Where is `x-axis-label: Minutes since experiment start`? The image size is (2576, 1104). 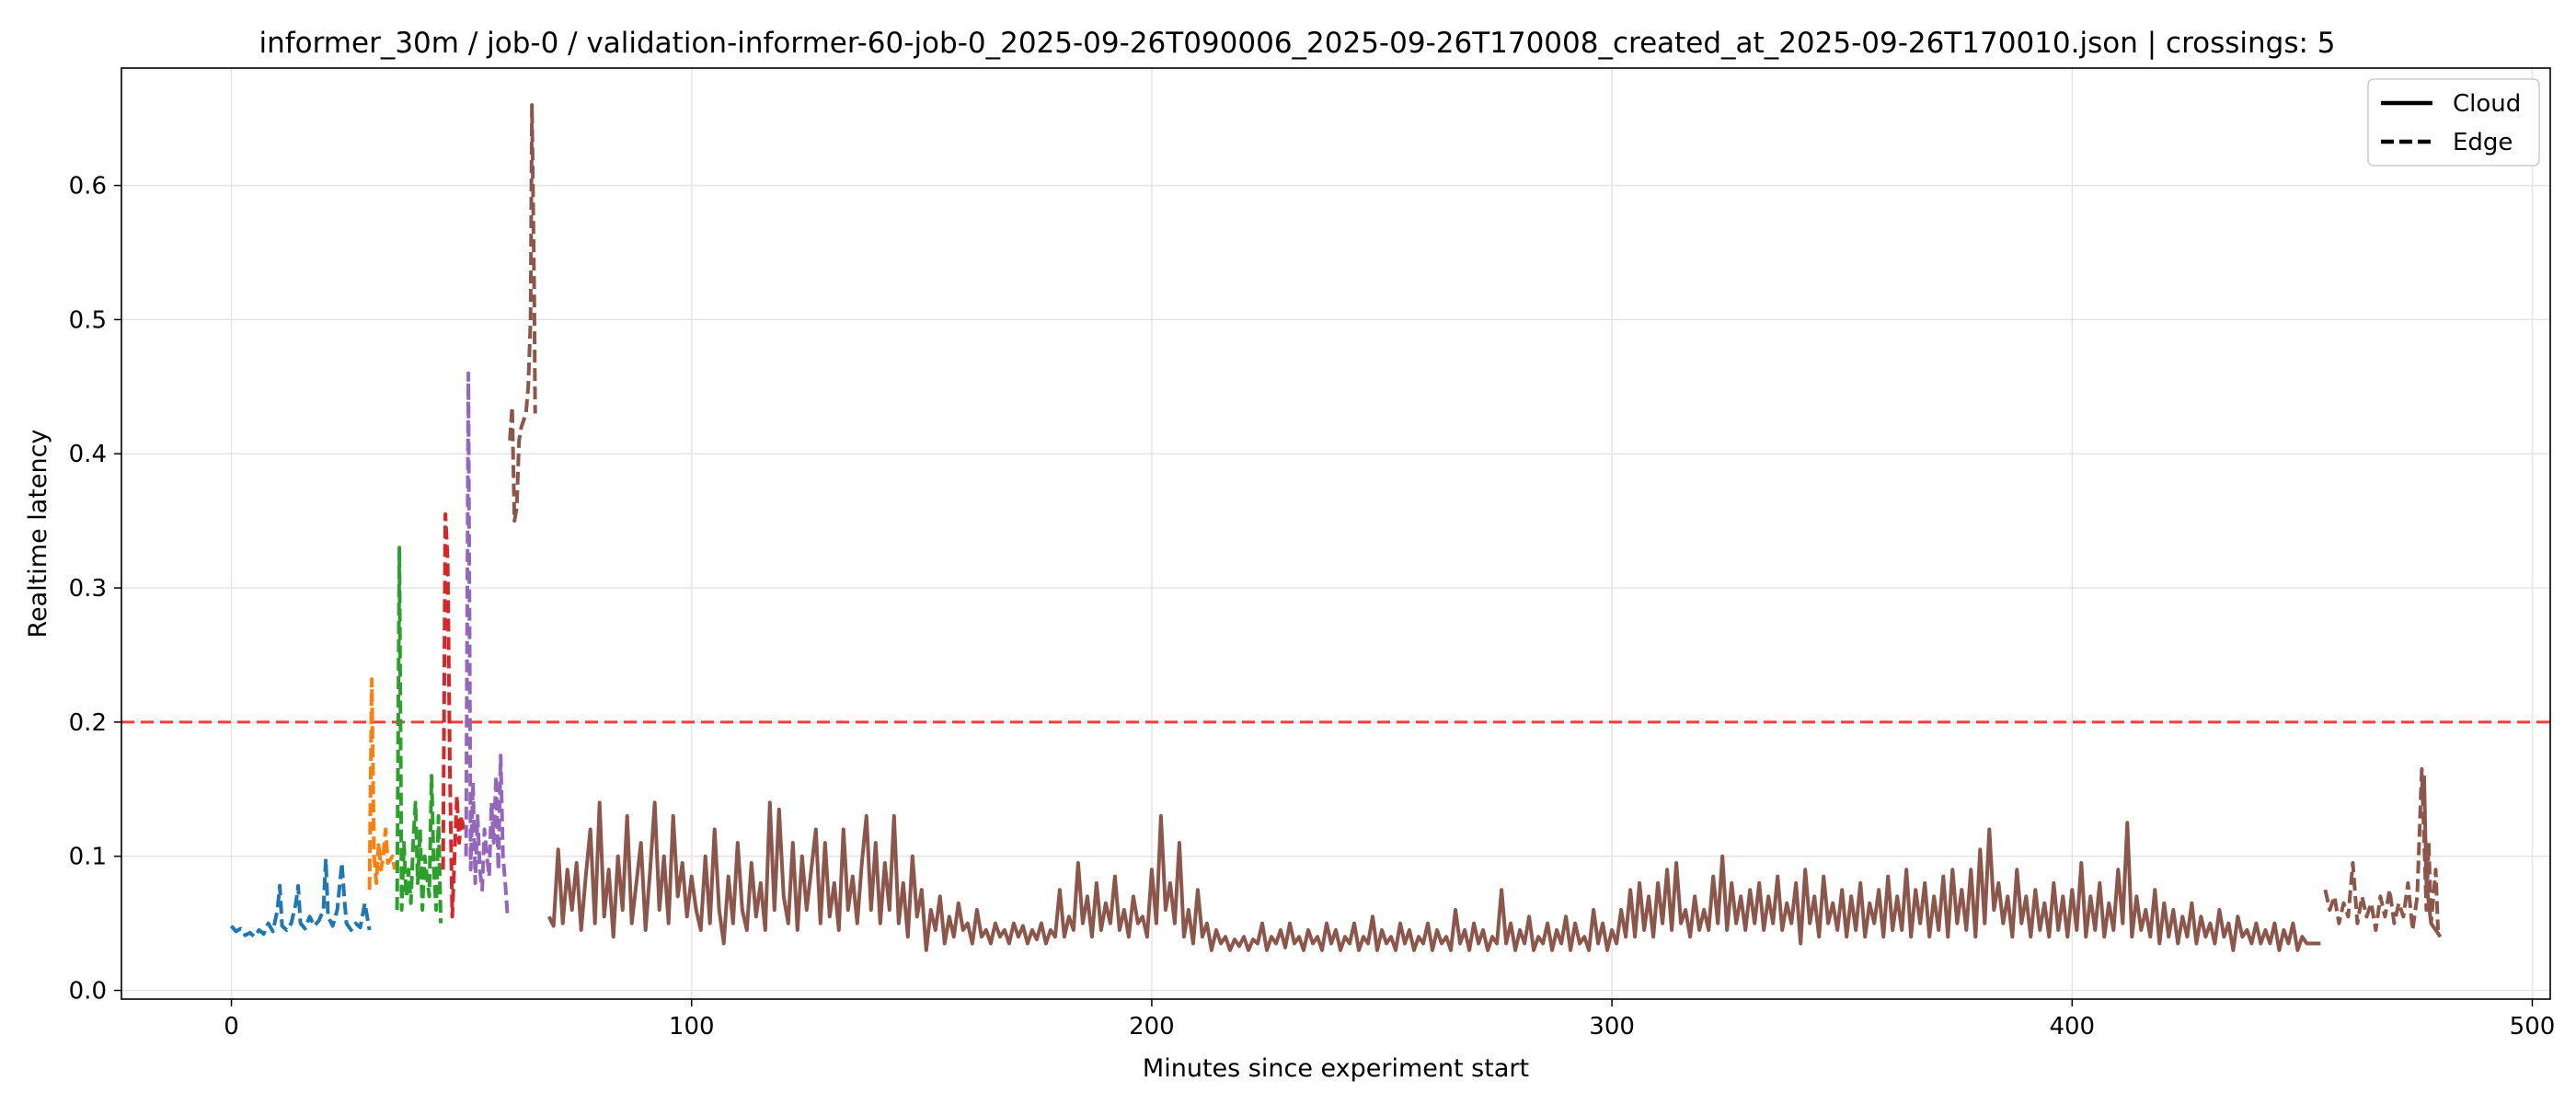
x-axis-label: Minutes since experiment start is located at coordinates (1336, 1068).